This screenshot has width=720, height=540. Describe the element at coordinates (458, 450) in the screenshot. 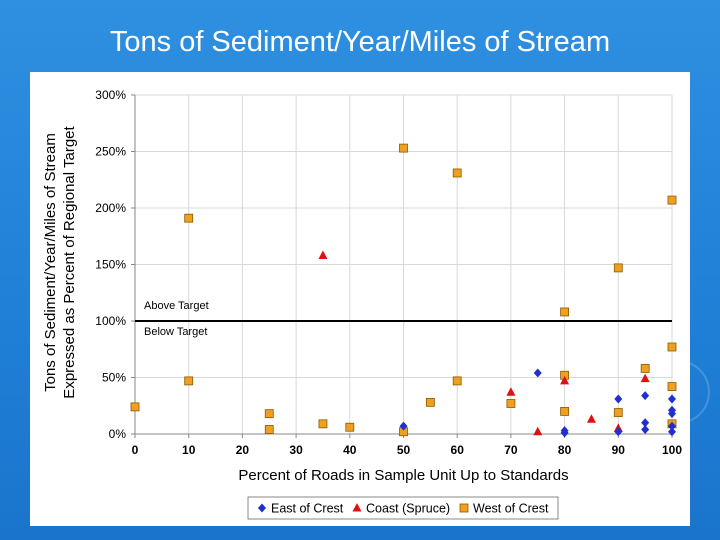

I see `x-tick-label: 60` at that location.